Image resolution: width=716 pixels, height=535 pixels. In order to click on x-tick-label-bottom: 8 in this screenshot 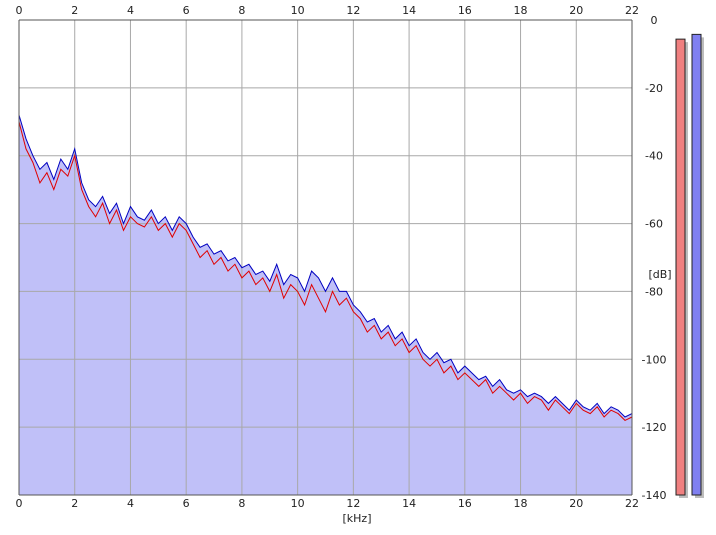, I will do `click(241, 503)`.